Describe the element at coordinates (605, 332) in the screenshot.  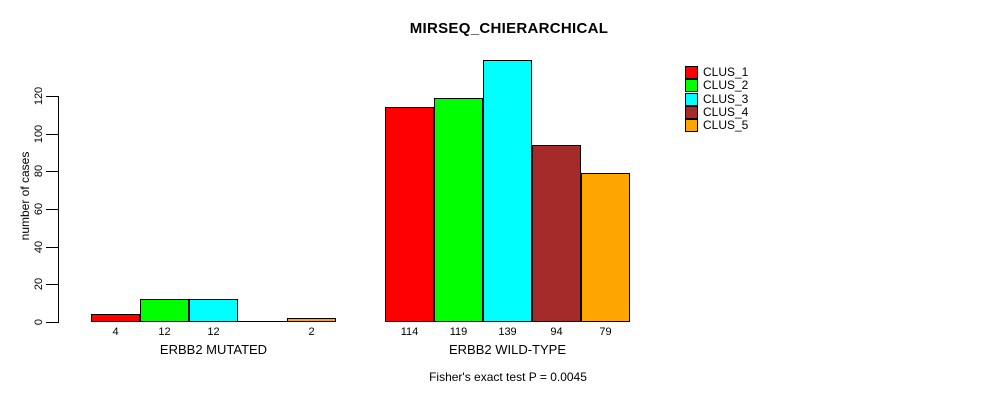
I see `bar-value-label: 79` at that location.